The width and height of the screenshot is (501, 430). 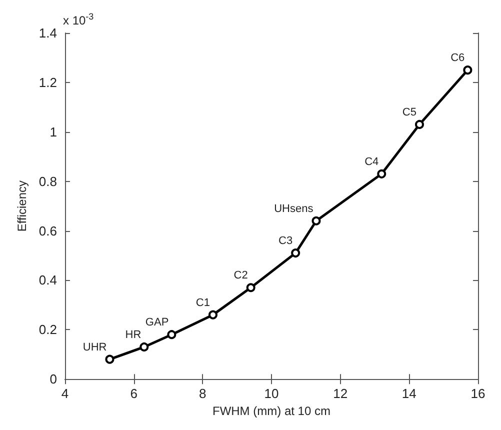 What do you see at coordinates (271, 394) in the screenshot?
I see `x-tick-label: 10` at bounding box center [271, 394].